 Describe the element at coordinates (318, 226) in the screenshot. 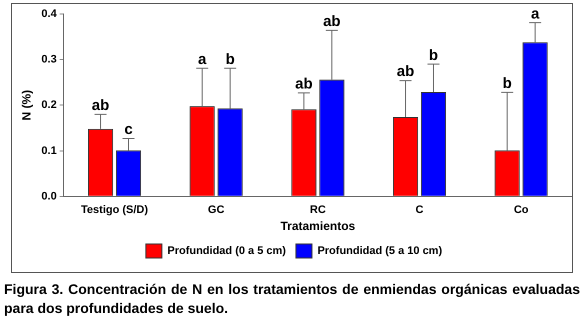

I see `x-axis-title: Tratamientos` at that location.